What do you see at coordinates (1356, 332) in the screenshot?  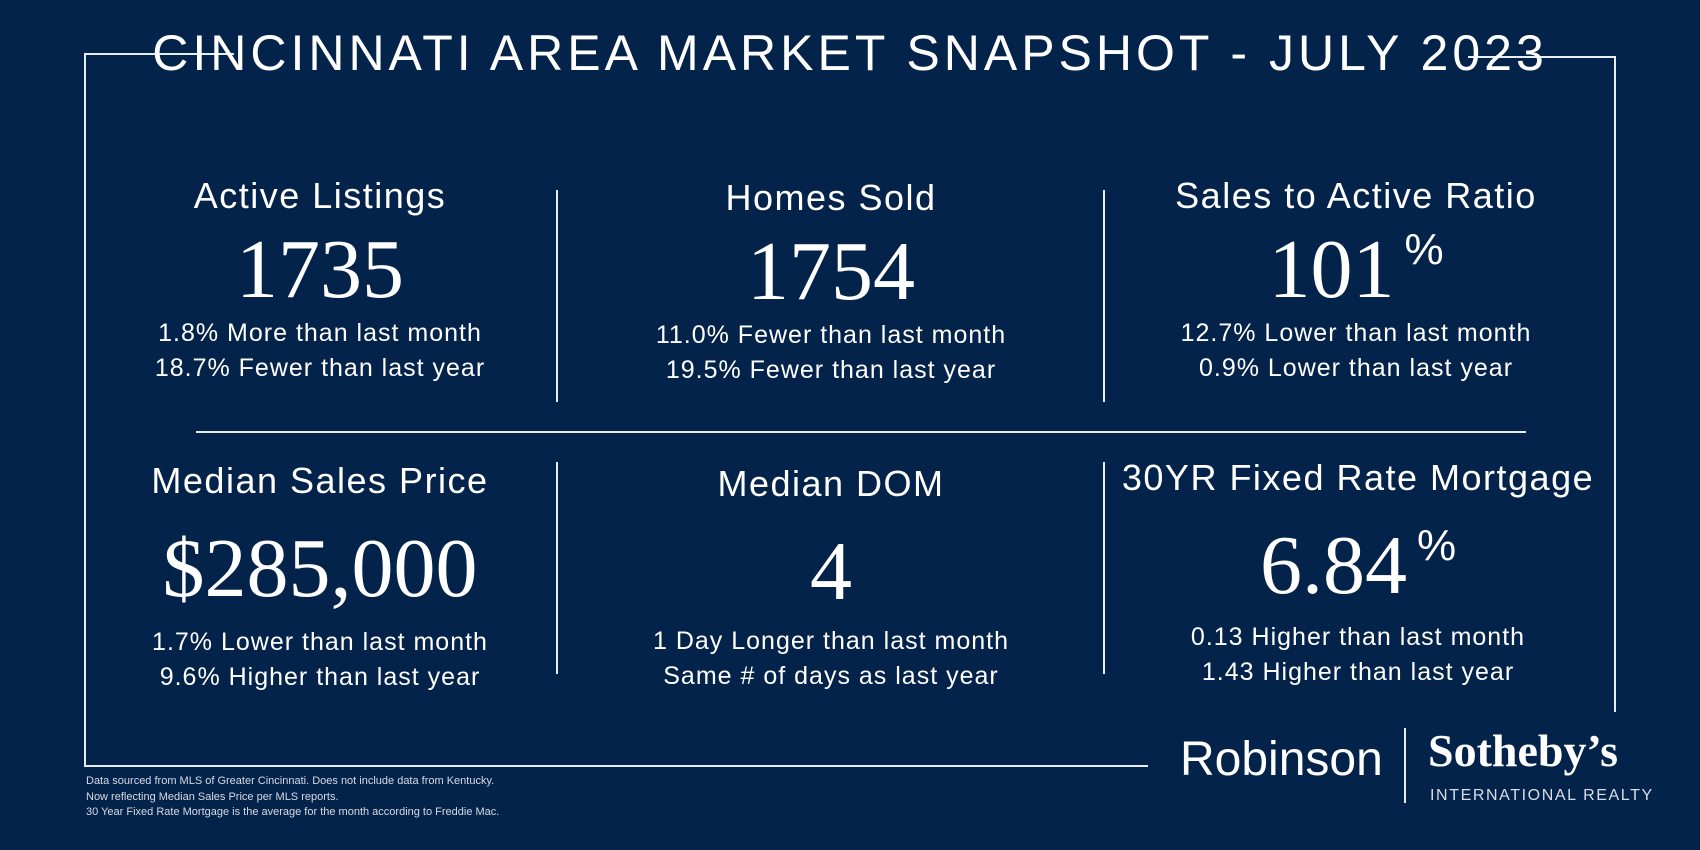 I see `metric-change-month: 12.7% Lower than last month` at bounding box center [1356, 332].